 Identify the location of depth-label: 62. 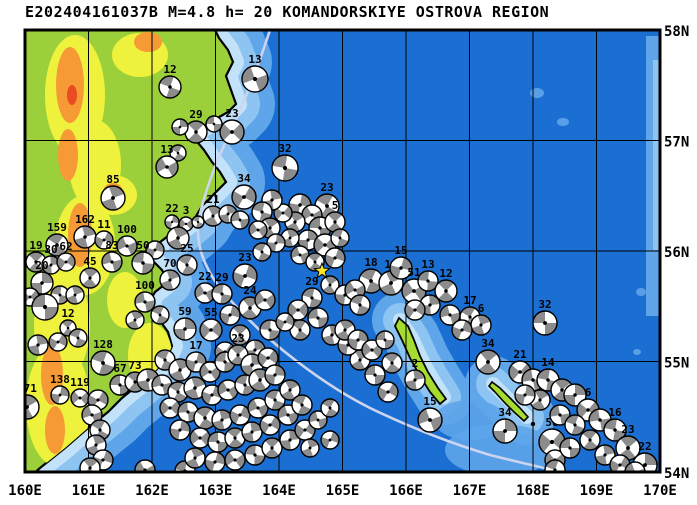
(65, 246).